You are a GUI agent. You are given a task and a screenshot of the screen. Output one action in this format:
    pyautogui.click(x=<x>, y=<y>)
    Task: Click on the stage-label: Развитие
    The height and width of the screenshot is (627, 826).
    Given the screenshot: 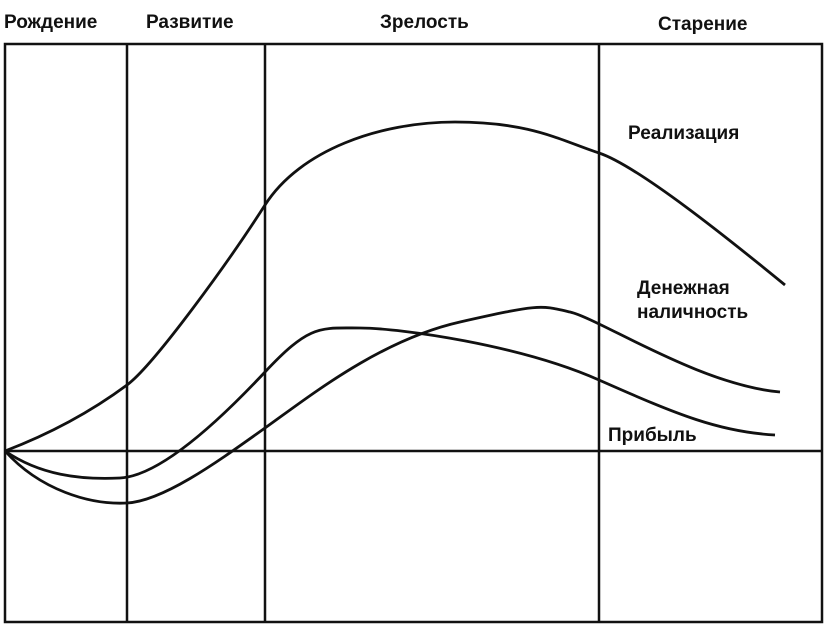 What is the action you would take?
    pyautogui.click(x=190, y=22)
    